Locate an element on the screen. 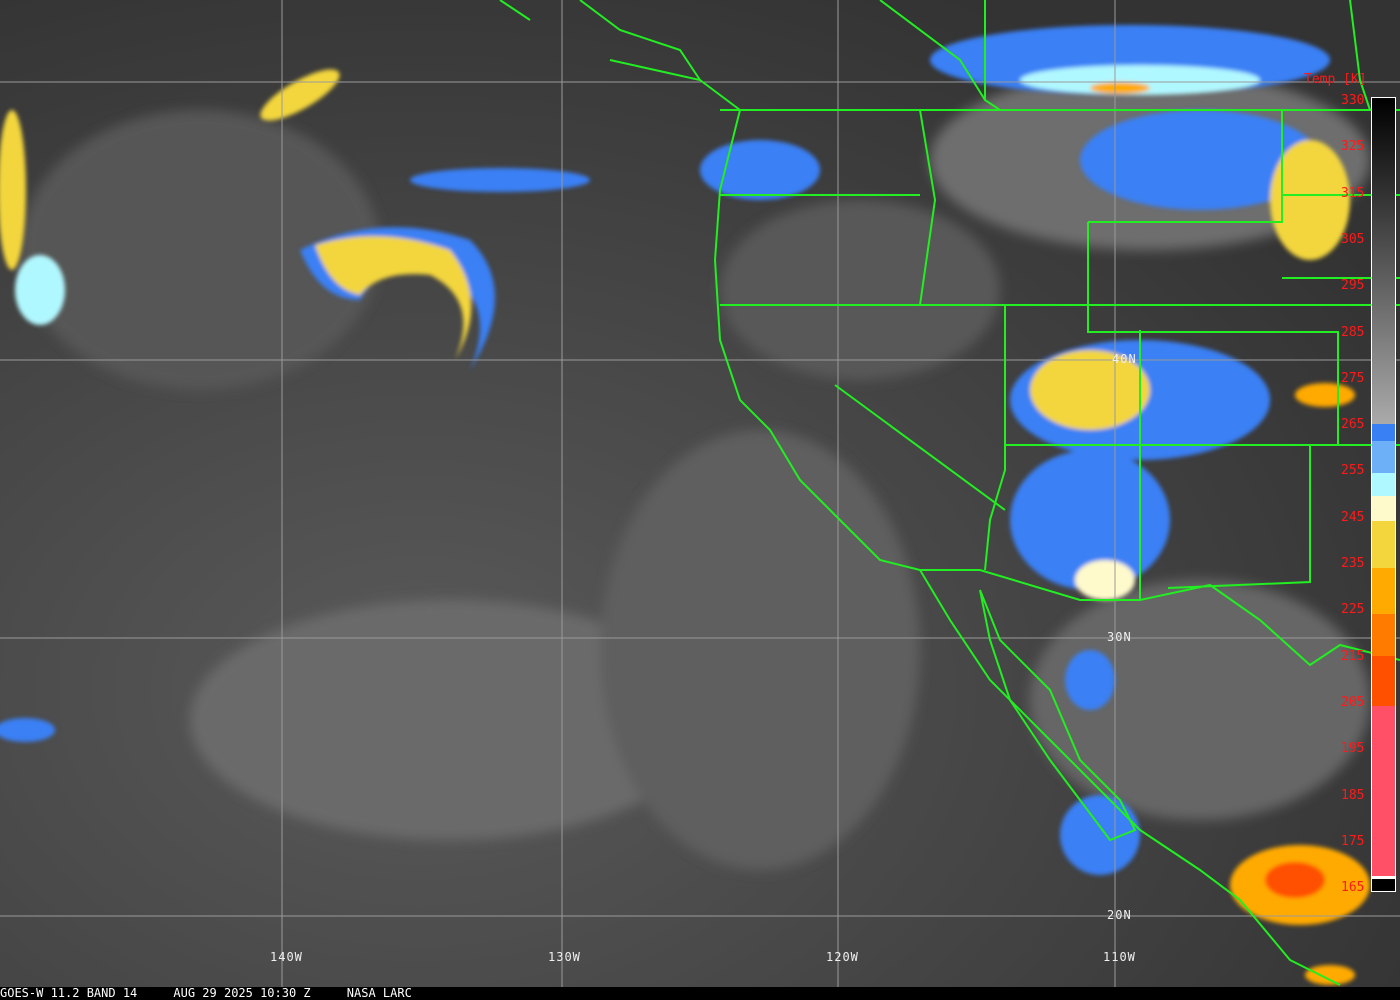 This screenshot has height=1000, width=1400. colorbar-tick-label: 315 is located at coordinates (1353, 193).